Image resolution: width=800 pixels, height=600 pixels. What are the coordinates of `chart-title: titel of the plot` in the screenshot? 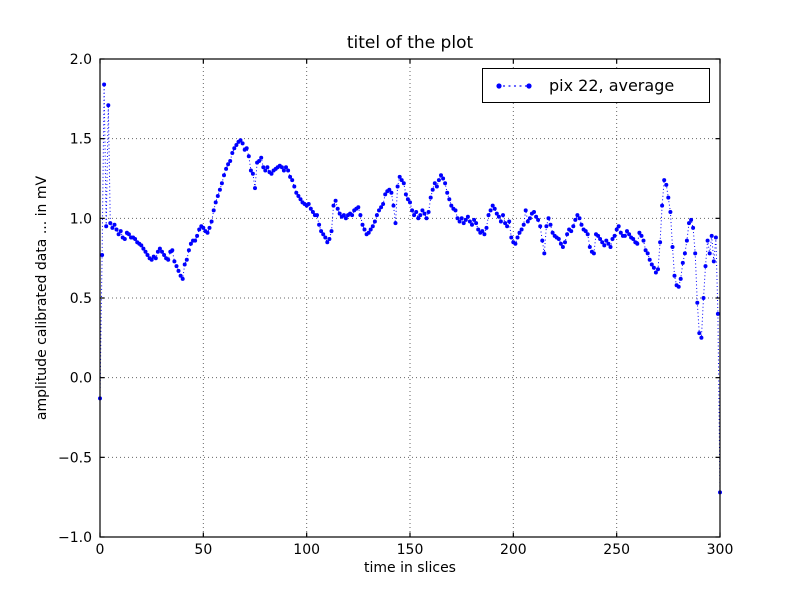 It's located at (410, 43).